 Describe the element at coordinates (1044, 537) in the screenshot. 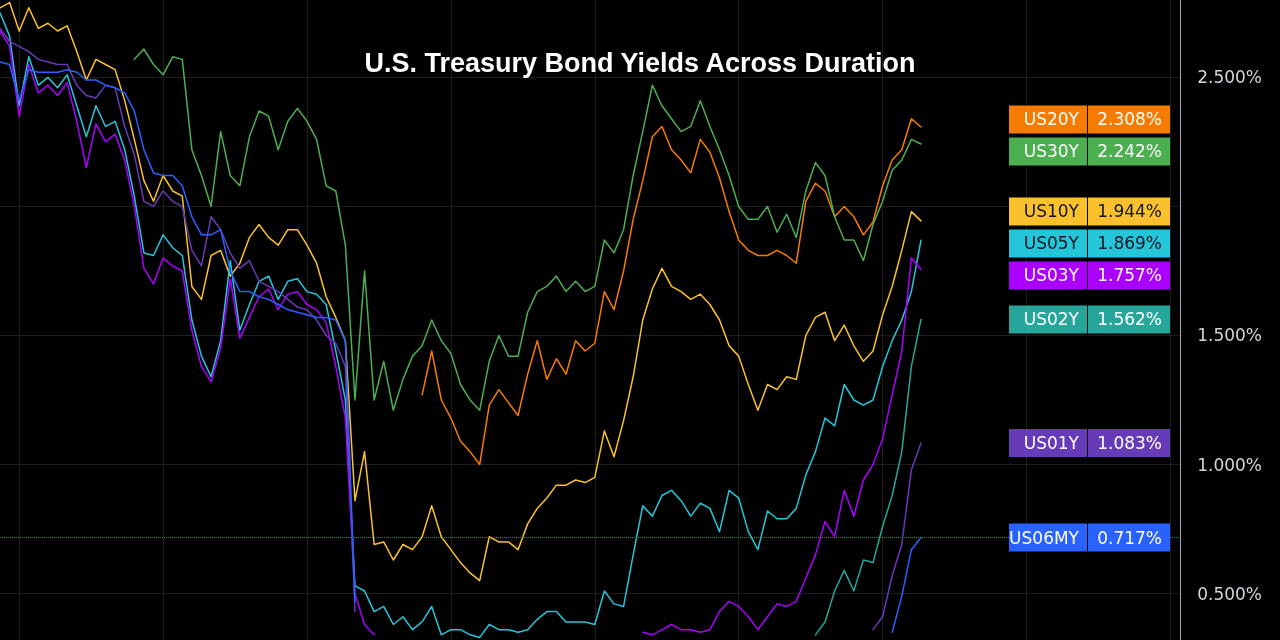

I see `legend-label: US06MY` at that location.